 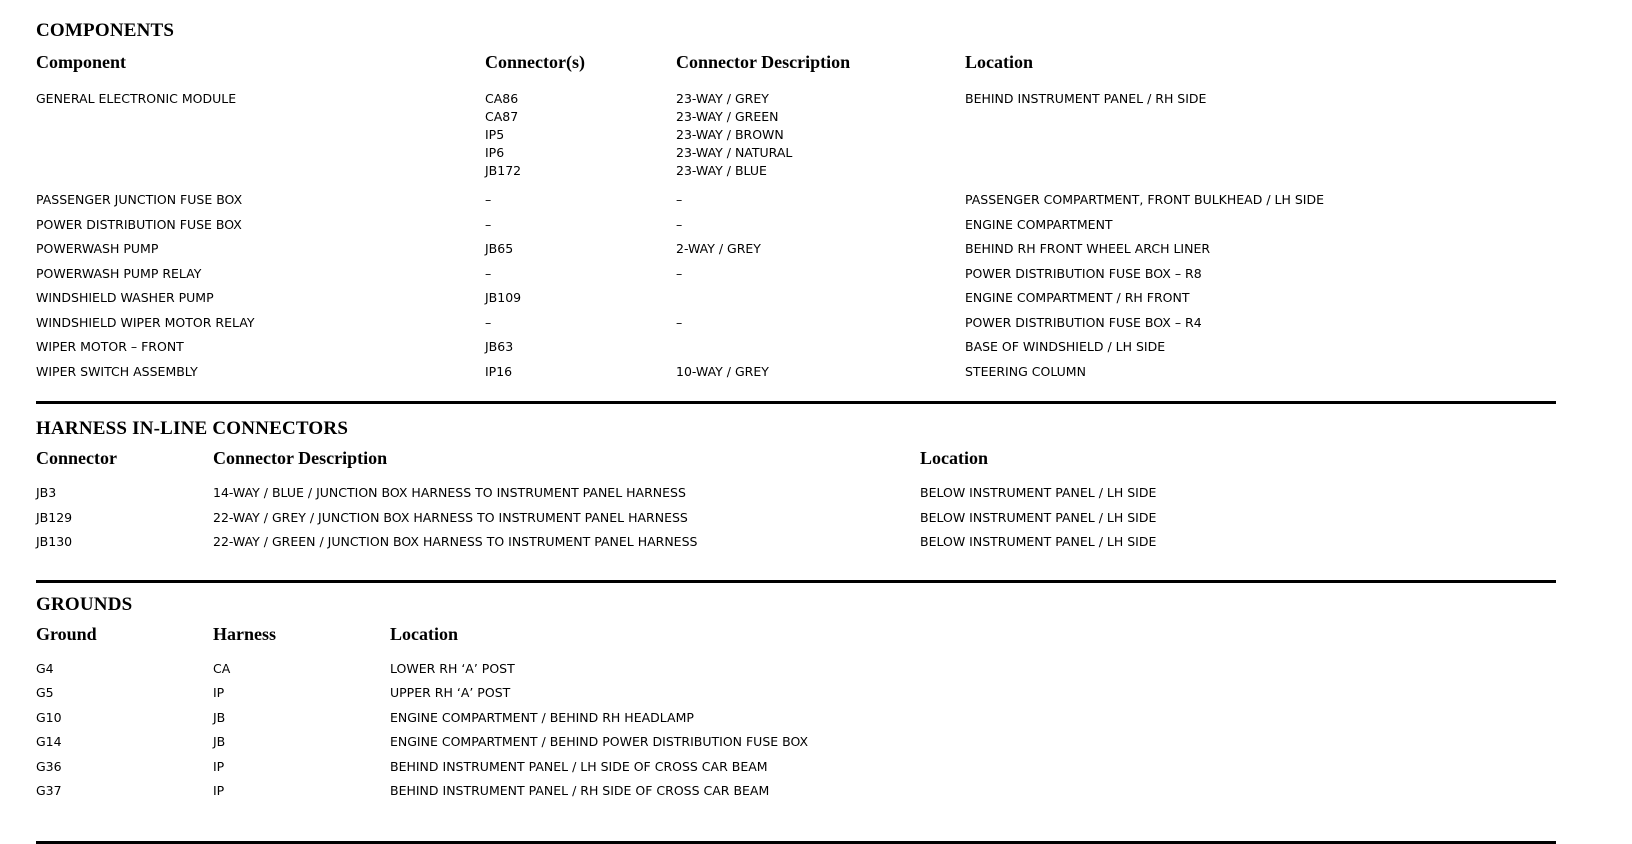 I want to click on connector-description: 23-WAY / GREY, so click(x=722, y=98).